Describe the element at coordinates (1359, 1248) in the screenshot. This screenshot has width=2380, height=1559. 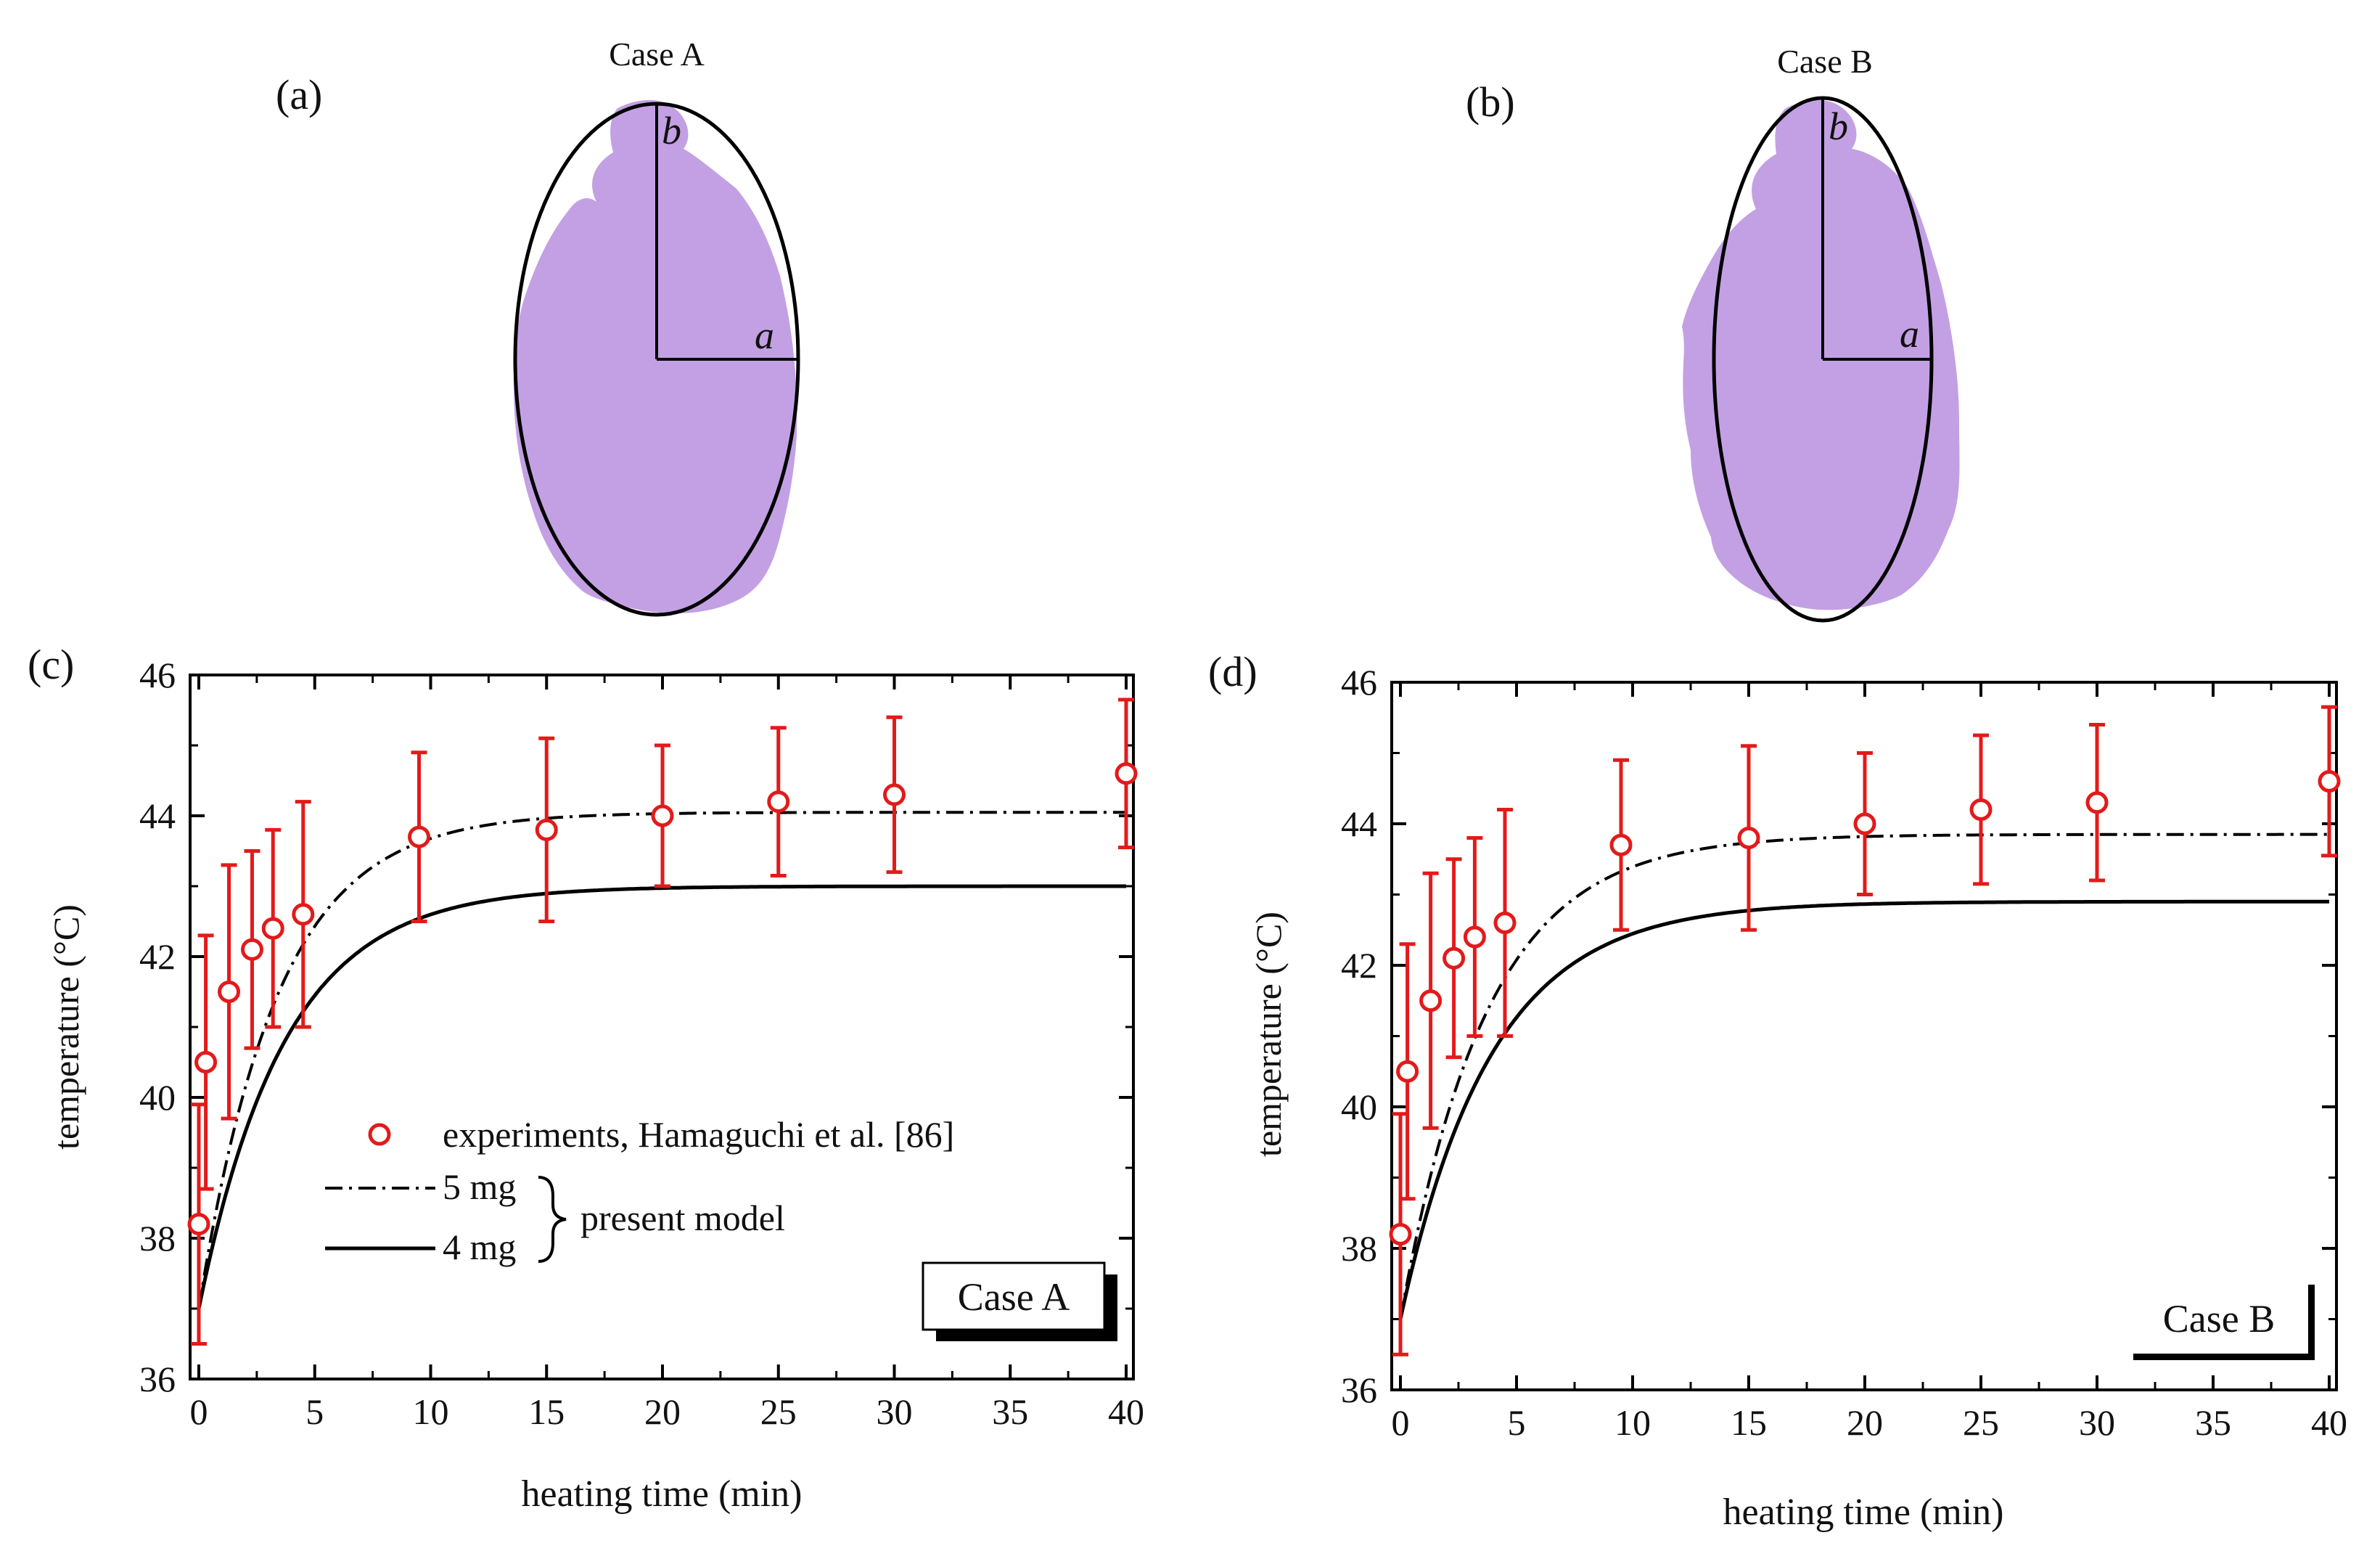
I see `y-tick-label: 38` at that location.